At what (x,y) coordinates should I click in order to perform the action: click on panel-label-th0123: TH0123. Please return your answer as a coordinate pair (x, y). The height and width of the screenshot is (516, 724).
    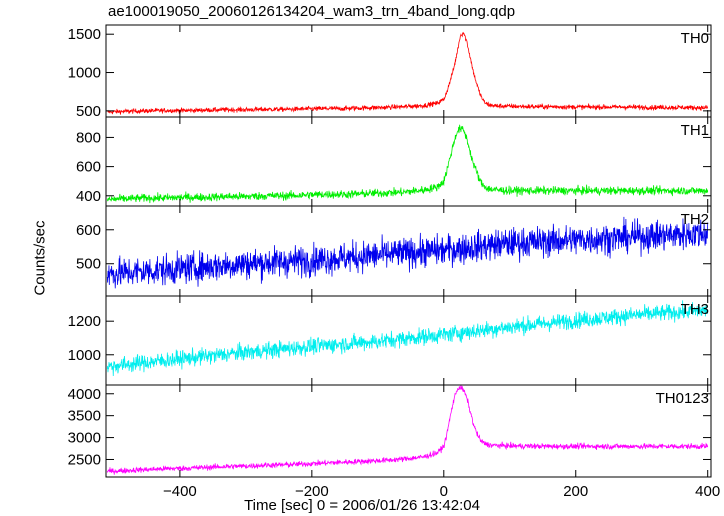
    Looking at the image, I should click on (682, 398).